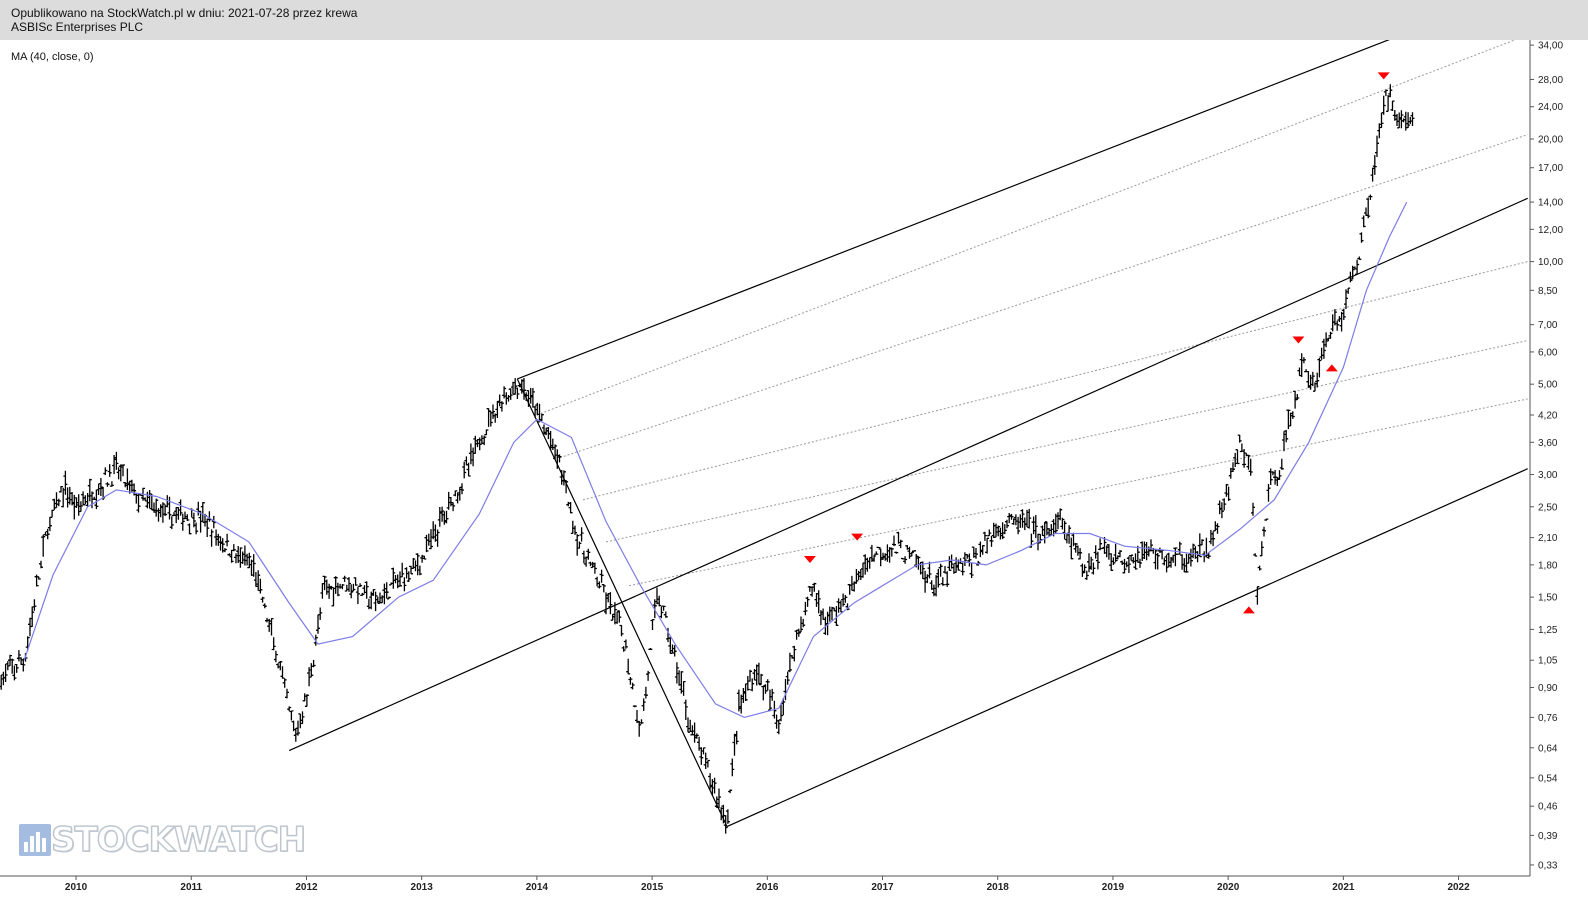  Describe the element at coordinates (882, 887) in the screenshot. I see `x-tick-label: 2017` at that location.